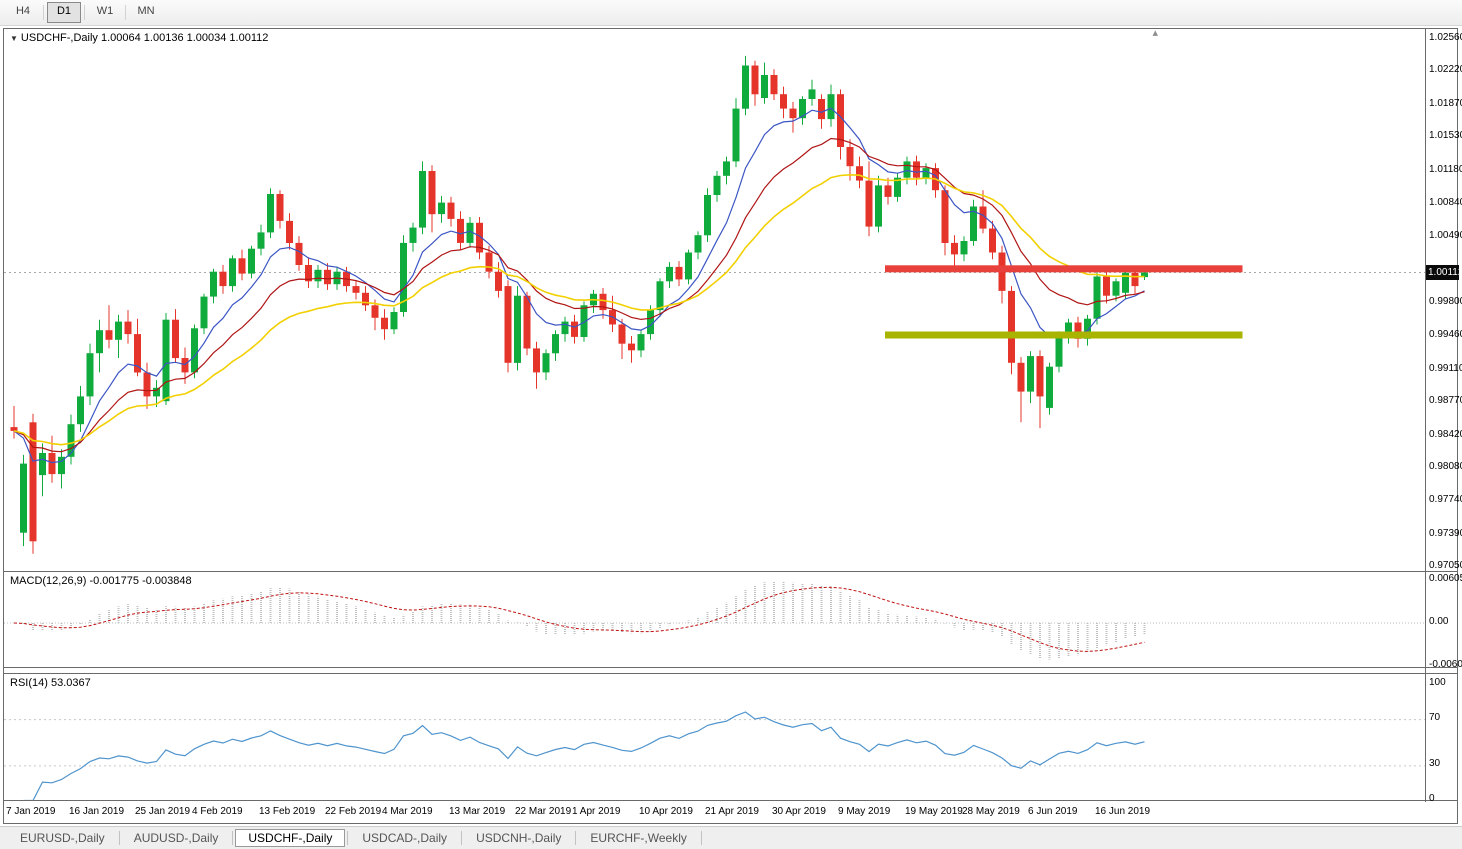 This screenshot has height=849, width=1462. Describe the element at coordinates (290, 838) in the screenshot. I see `chart-tab-usdchf-daily: USDCHF-,Daily` at that location.